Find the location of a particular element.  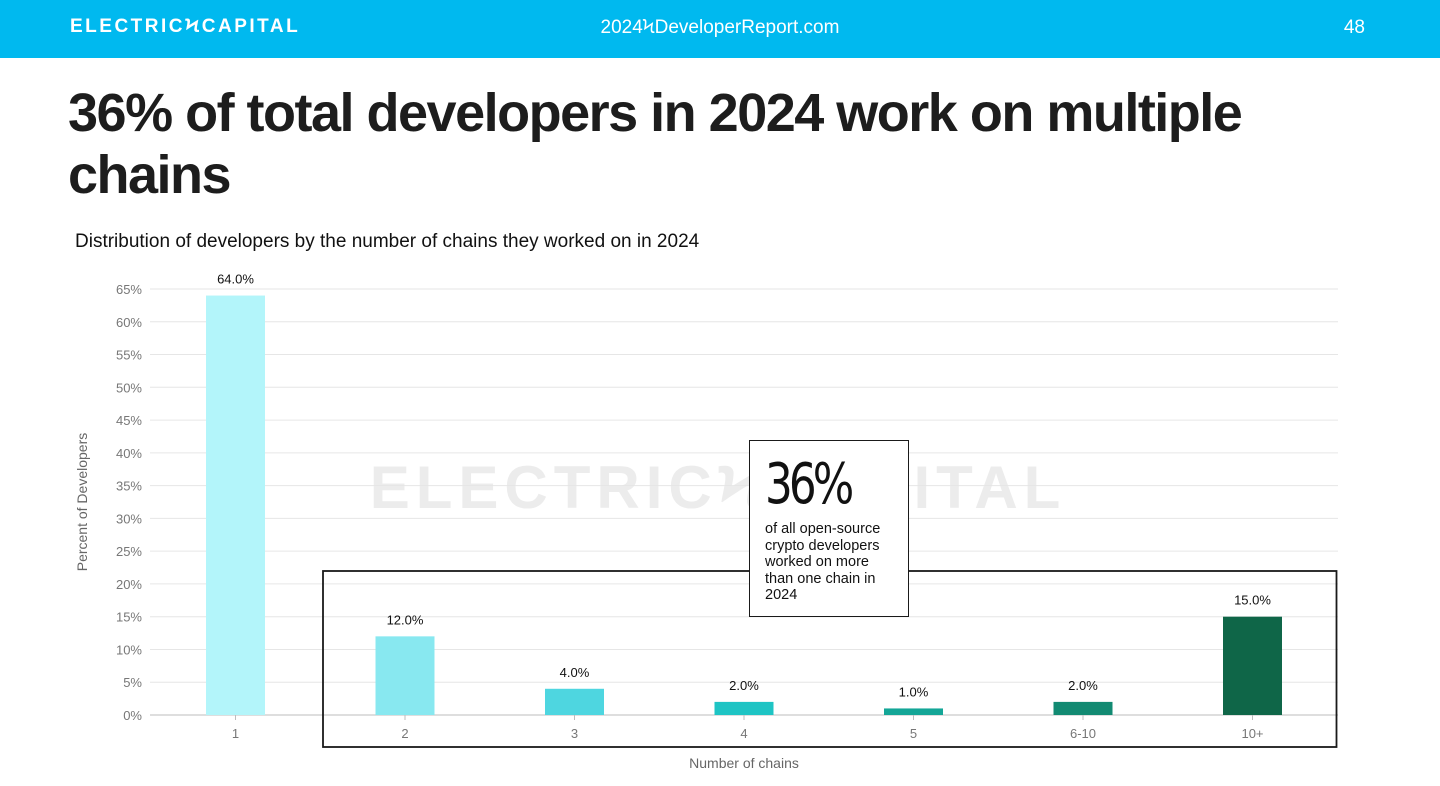

y-tick-label: 35% is located at coordinates (129, 486).